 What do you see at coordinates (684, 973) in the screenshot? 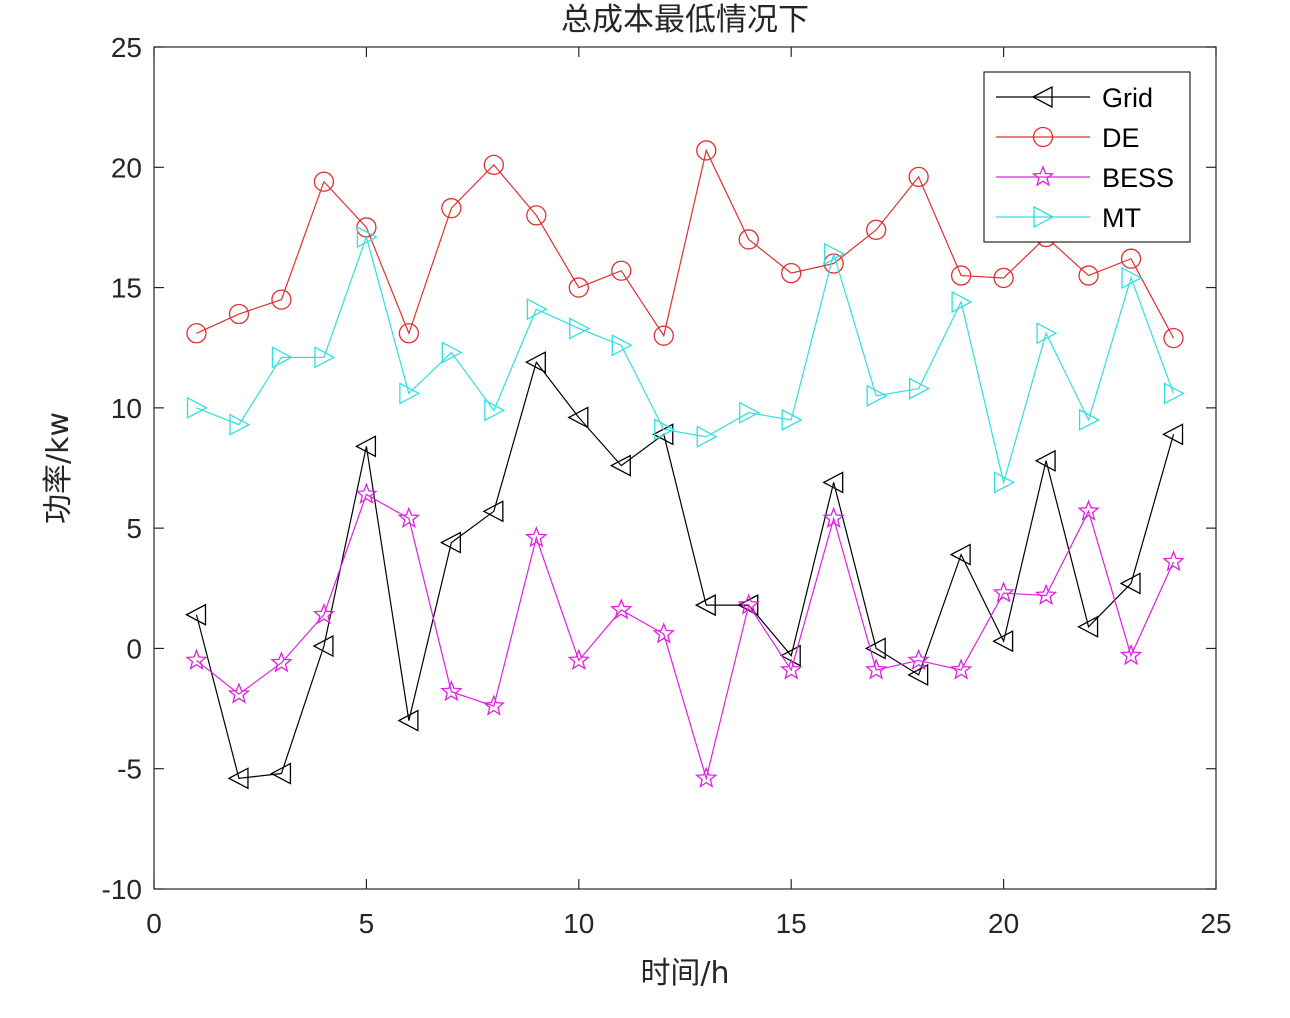
I see `x-axis-title: 时间/h` at bounding box center [684, 973].